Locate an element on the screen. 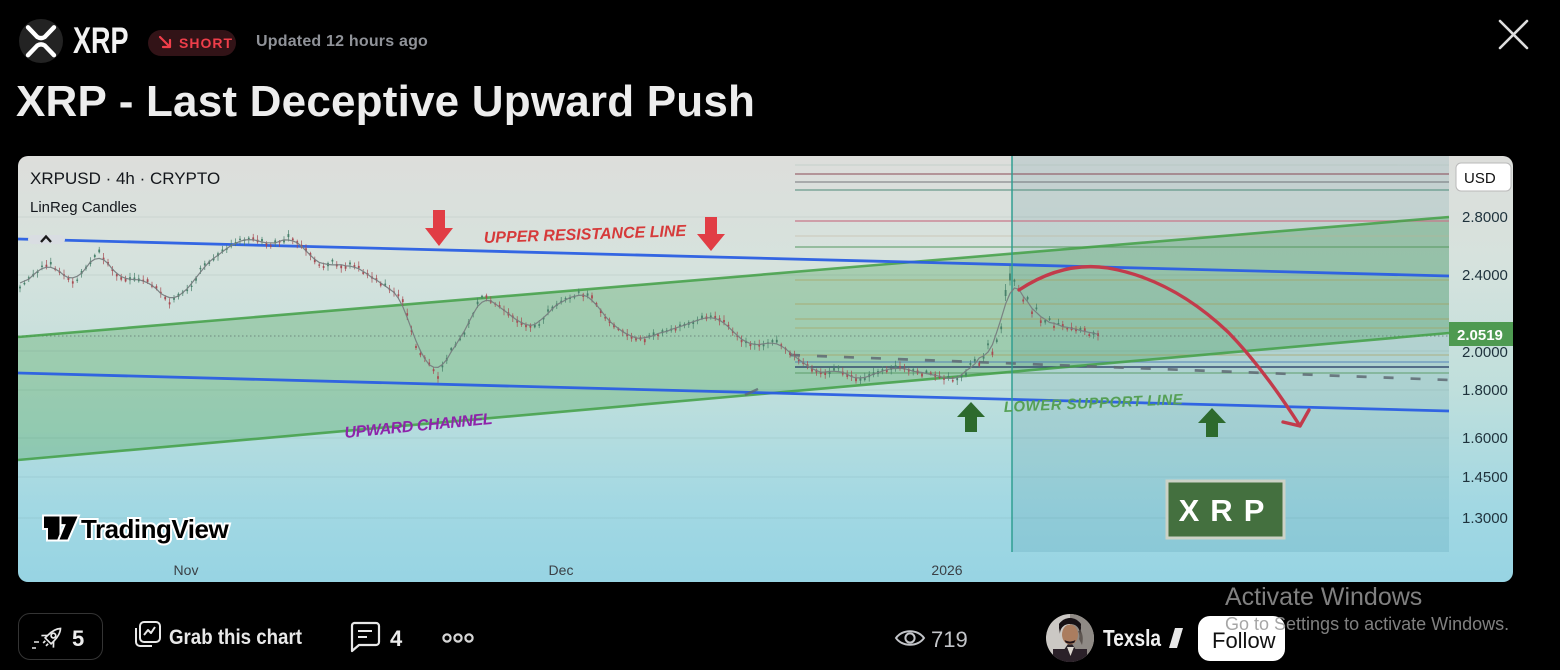 This screenshot has height=670, width=1560. svg-text: 2.0519 is located at coordinates (1480, 335).